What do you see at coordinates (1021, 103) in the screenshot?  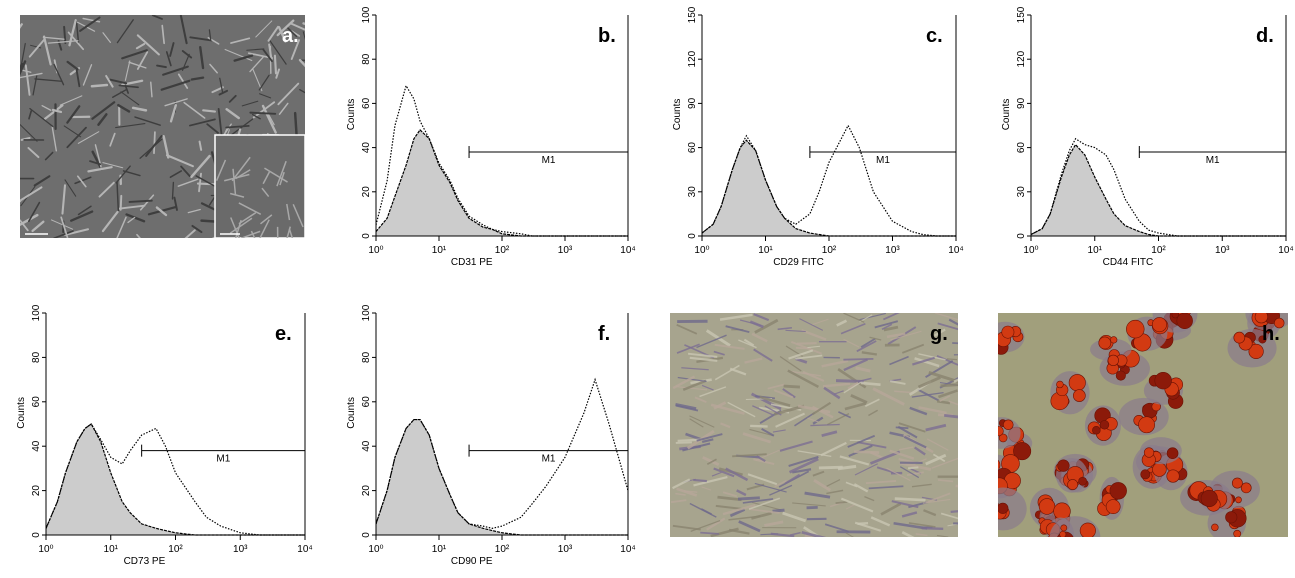 I see `y-tick-label: 90` at bounding box center [1021, 103].